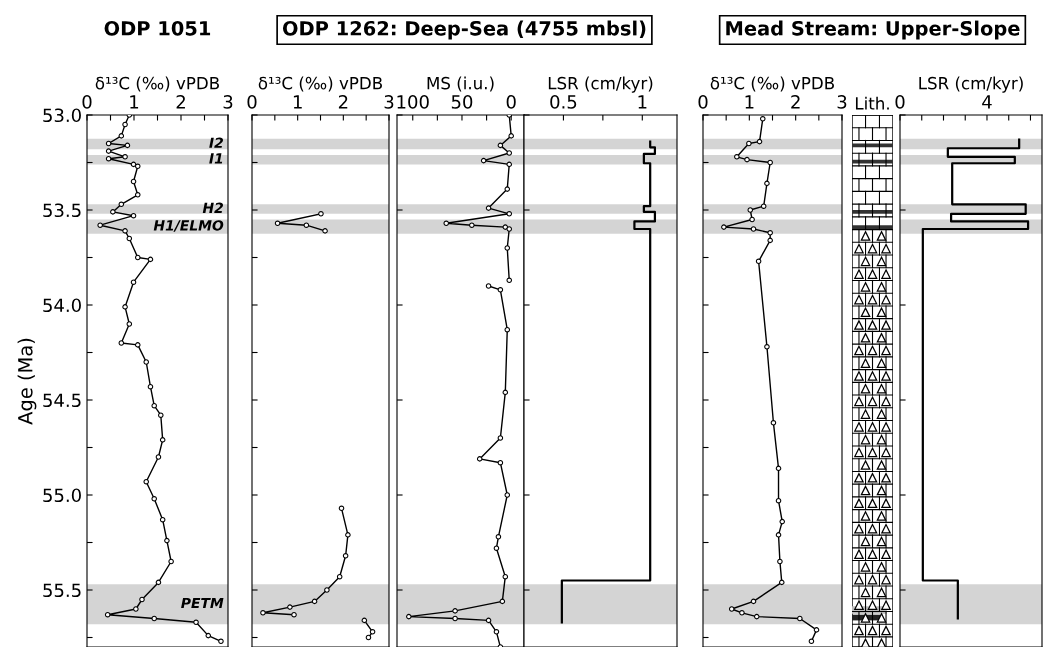 The image size is (1046, 647). I want to click on y-tick-label: 53.0, so click(62, 115).